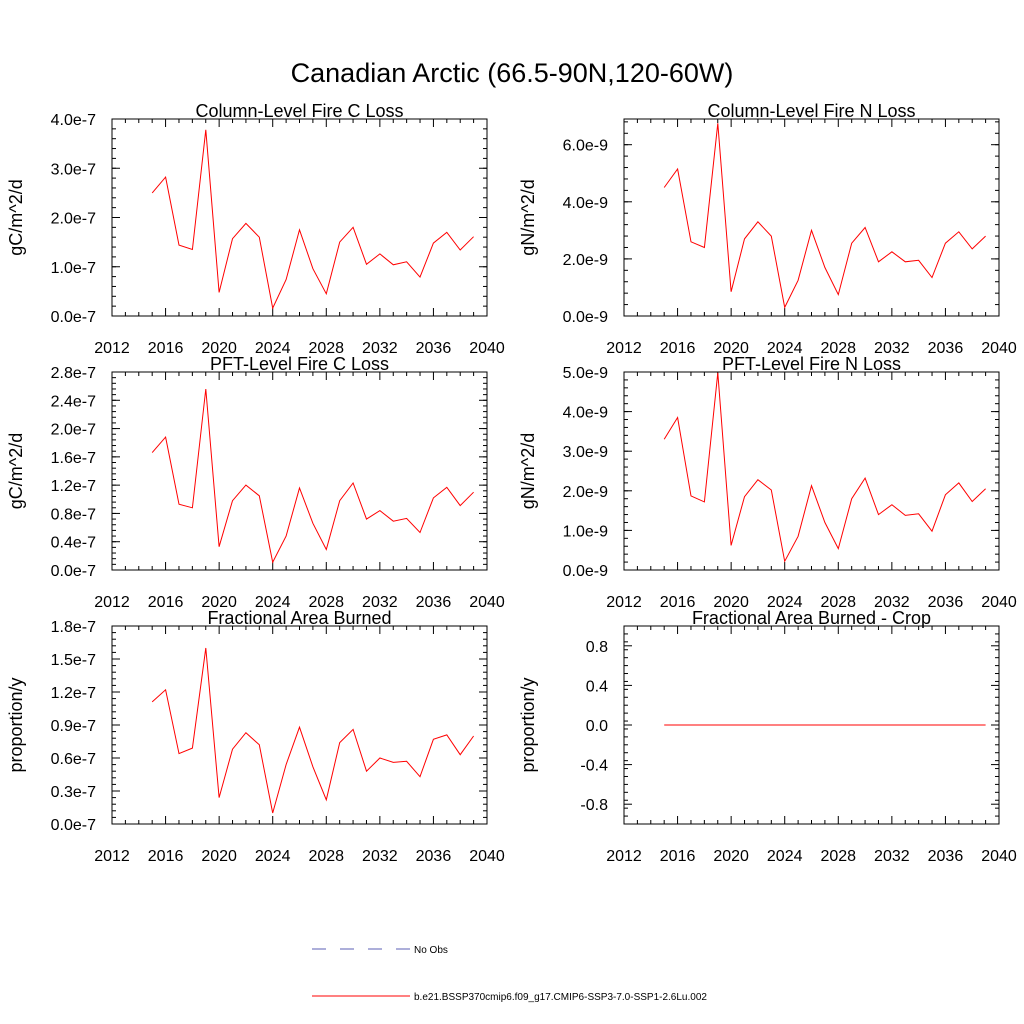  I want to click on page-title: Canadian Arctic (66.5-90N,120-60W), so click(512, 73).